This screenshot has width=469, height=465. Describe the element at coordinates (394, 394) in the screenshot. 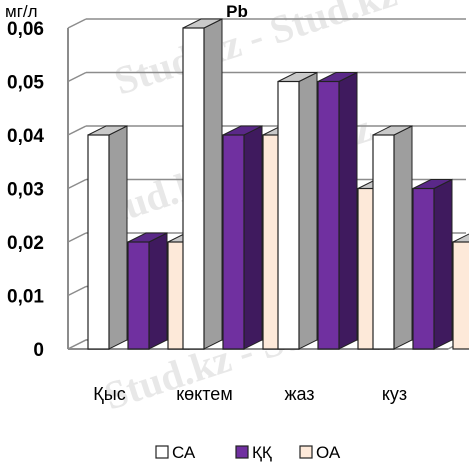

I see `x-category-label: куз` at that location.